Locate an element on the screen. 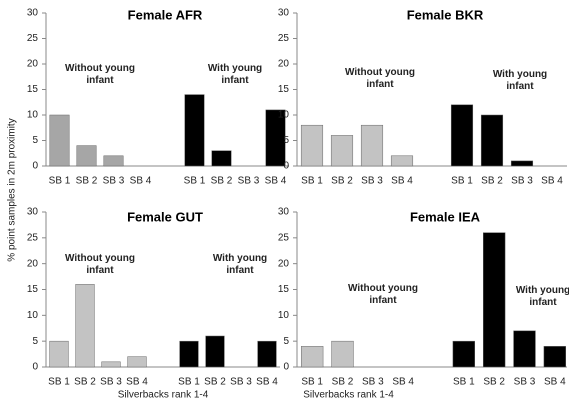 This screenshot has height=400, width=569. chart-title: Female GUT is located at coordinates (165, 216).